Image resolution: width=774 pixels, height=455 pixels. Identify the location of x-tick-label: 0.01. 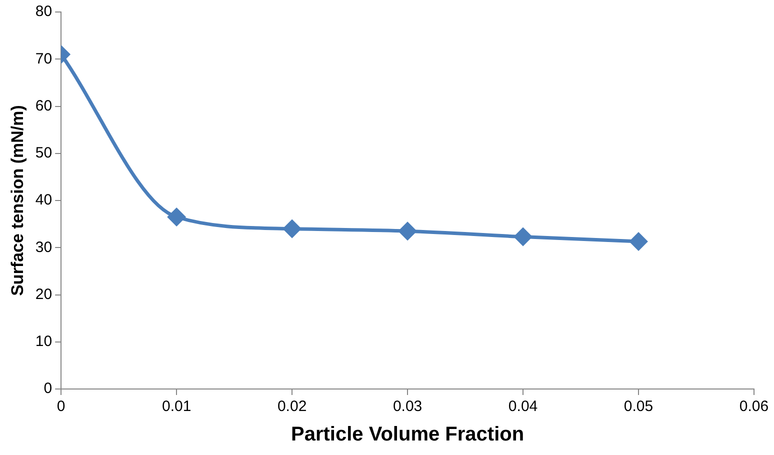
(177, 407).